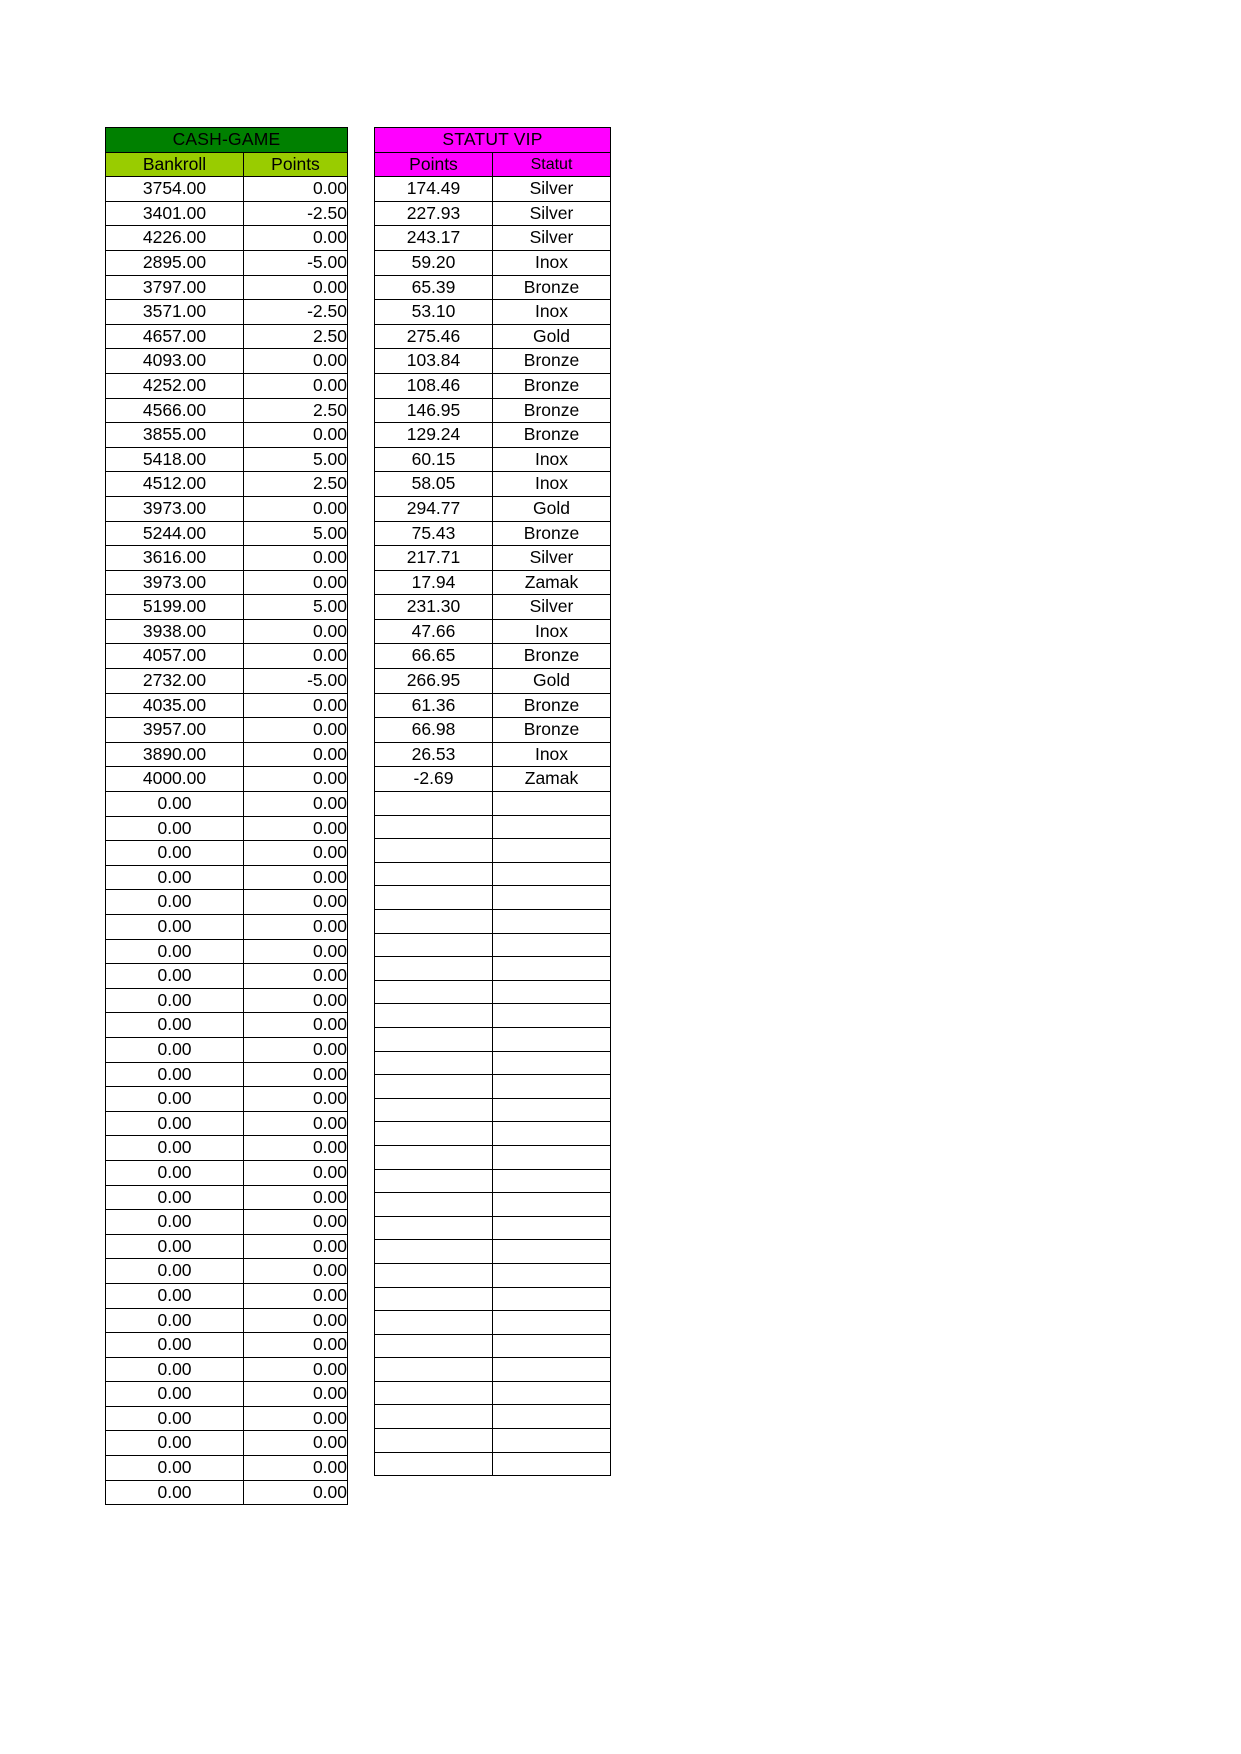 The height and width of the screenshot is (1754, 1241). Describe the element at coordinates (433, 582) in the screenshot. I see `vip-points-cell: 17.94` at that location.